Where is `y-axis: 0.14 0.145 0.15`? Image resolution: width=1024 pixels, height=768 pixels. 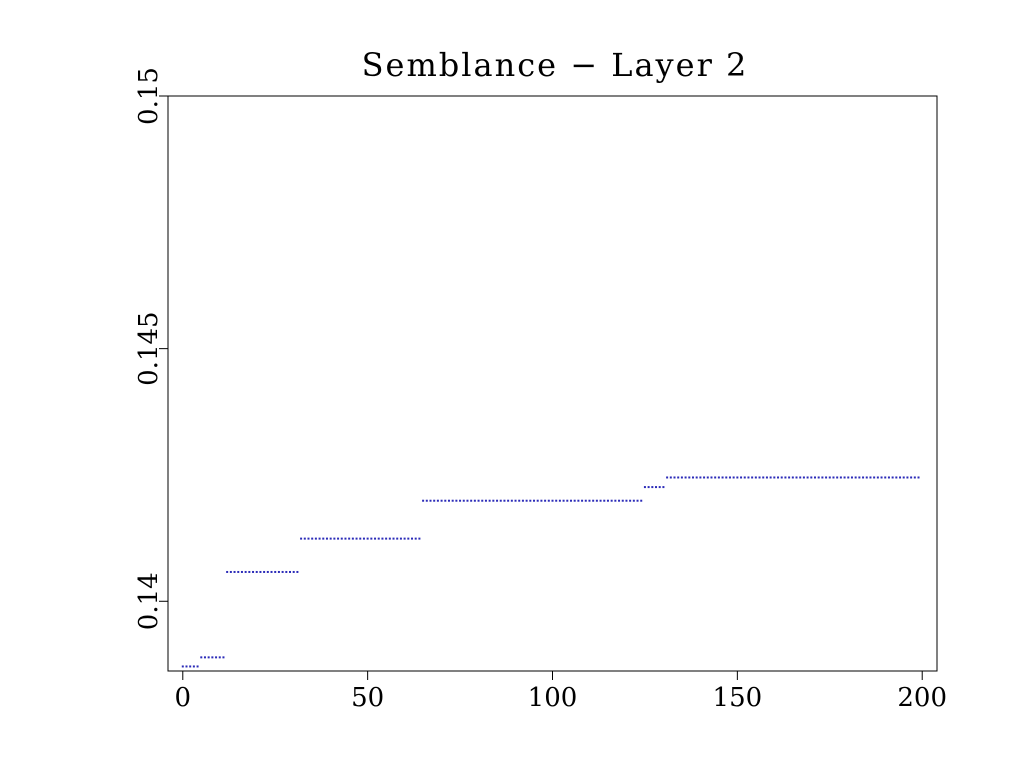 y-axis: 0.14 0.145 0.15 is located at coordinates (151, 348).